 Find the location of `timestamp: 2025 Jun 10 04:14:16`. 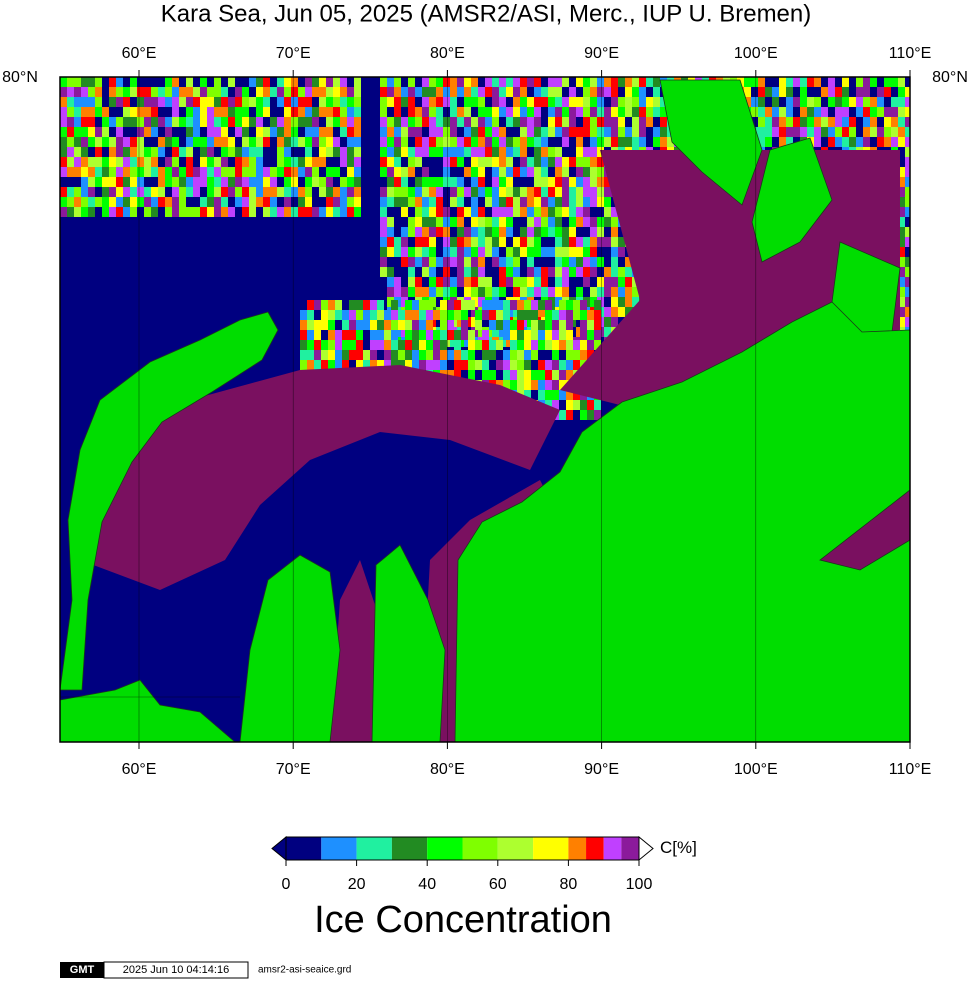

timestamp: 2025 Jun 10 04:14:16 is located at coordinates (176, 970).